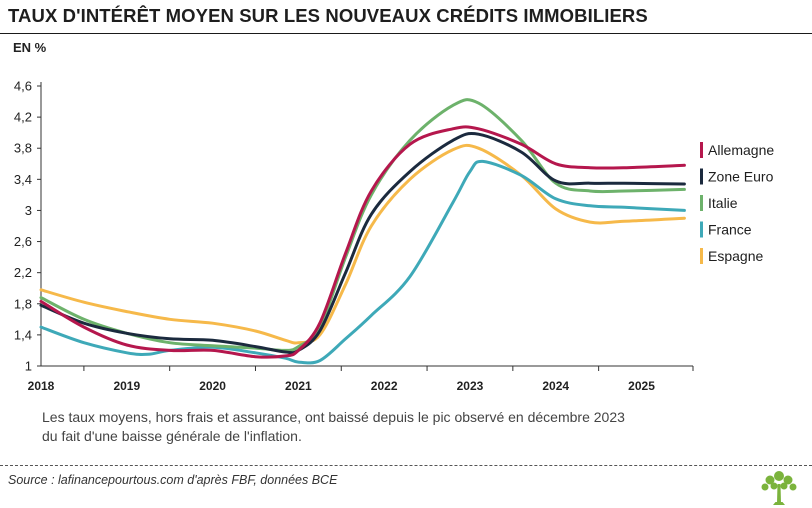  I want to click on legend-swatch-allemagne, so click(701, 150).